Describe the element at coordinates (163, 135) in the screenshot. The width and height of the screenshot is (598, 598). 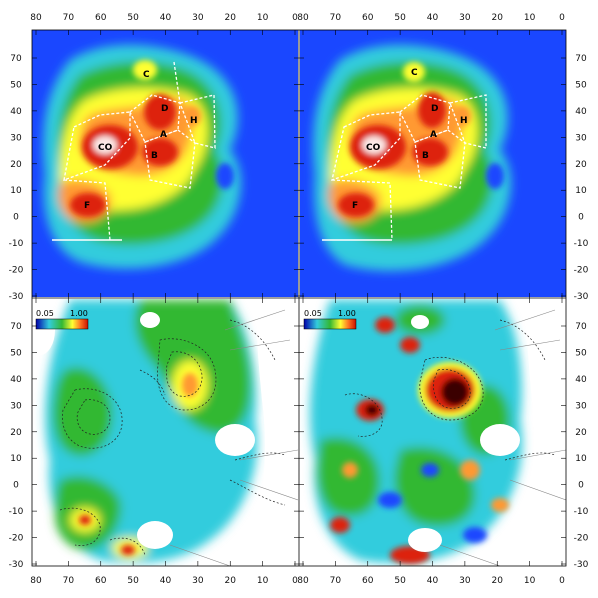
I see `region-label-a: A` at that location.